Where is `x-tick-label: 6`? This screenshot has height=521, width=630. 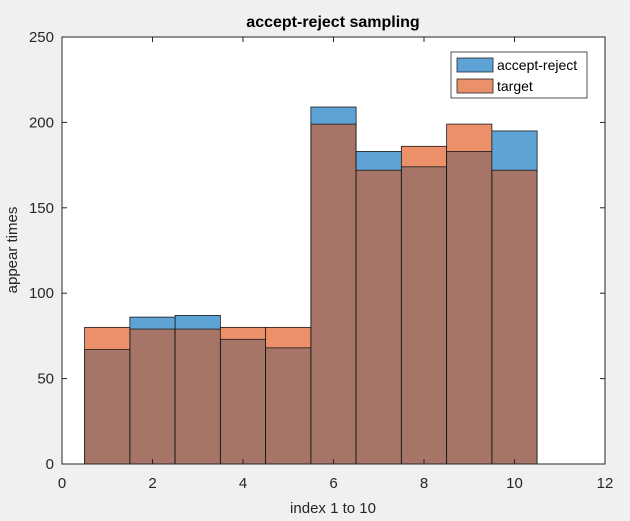 x-tick-label: 6 is located at coordinates (333, 483).